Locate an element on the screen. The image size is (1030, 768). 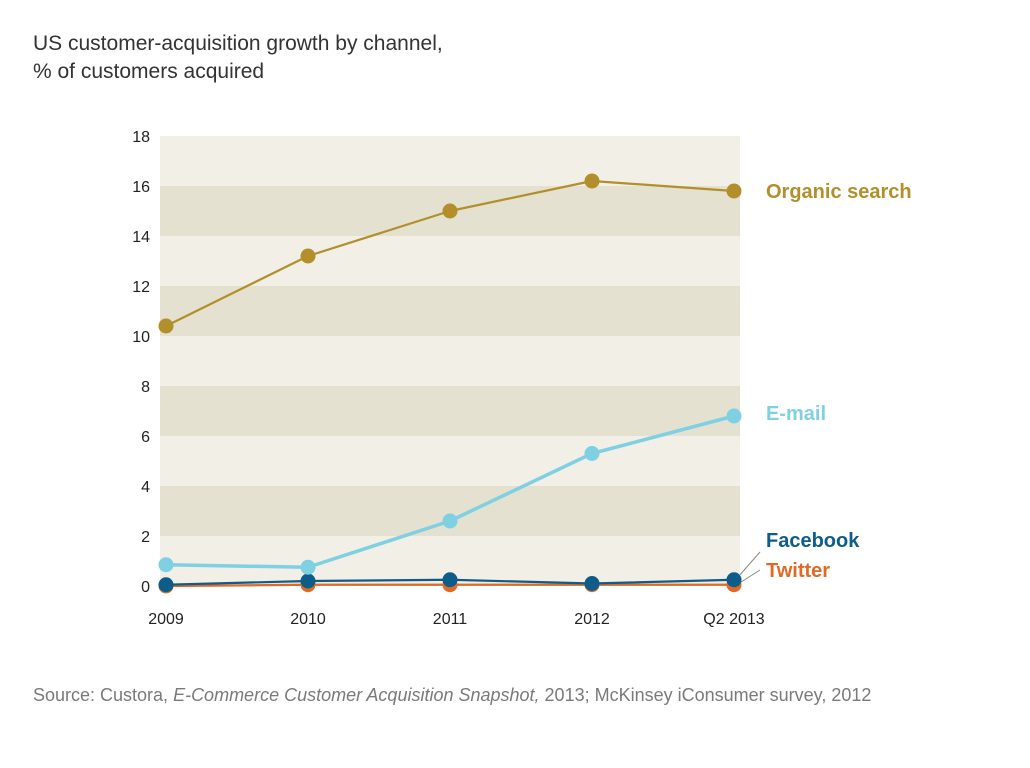
y-tick-label: 6 is located at coordinates (145, 437).